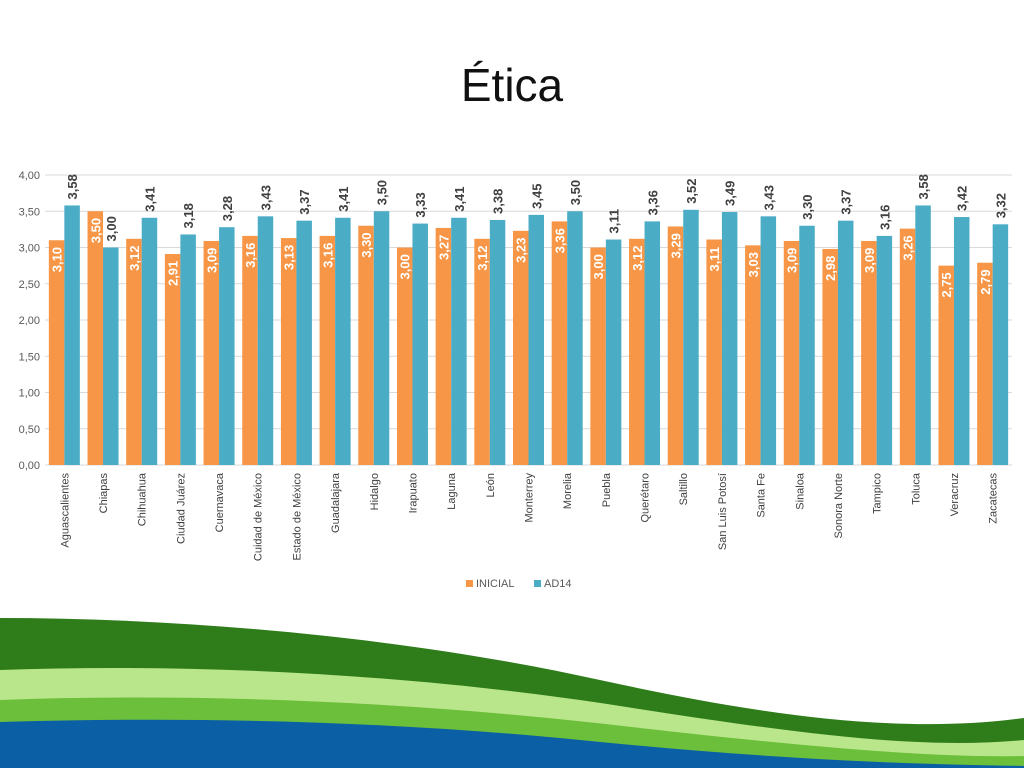 This screenshot has height=768, width=1024. I want to click on y-axis-ticks: 0,00 0,50 1,00 1,50 2,00 2,50 3,00 3,50 4,00, so click(29, 321).